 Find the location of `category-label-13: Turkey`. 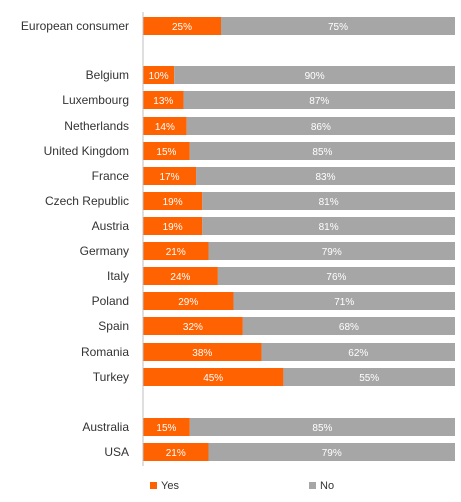

category-label-13: Turkey is located at coordinates (111, 377).